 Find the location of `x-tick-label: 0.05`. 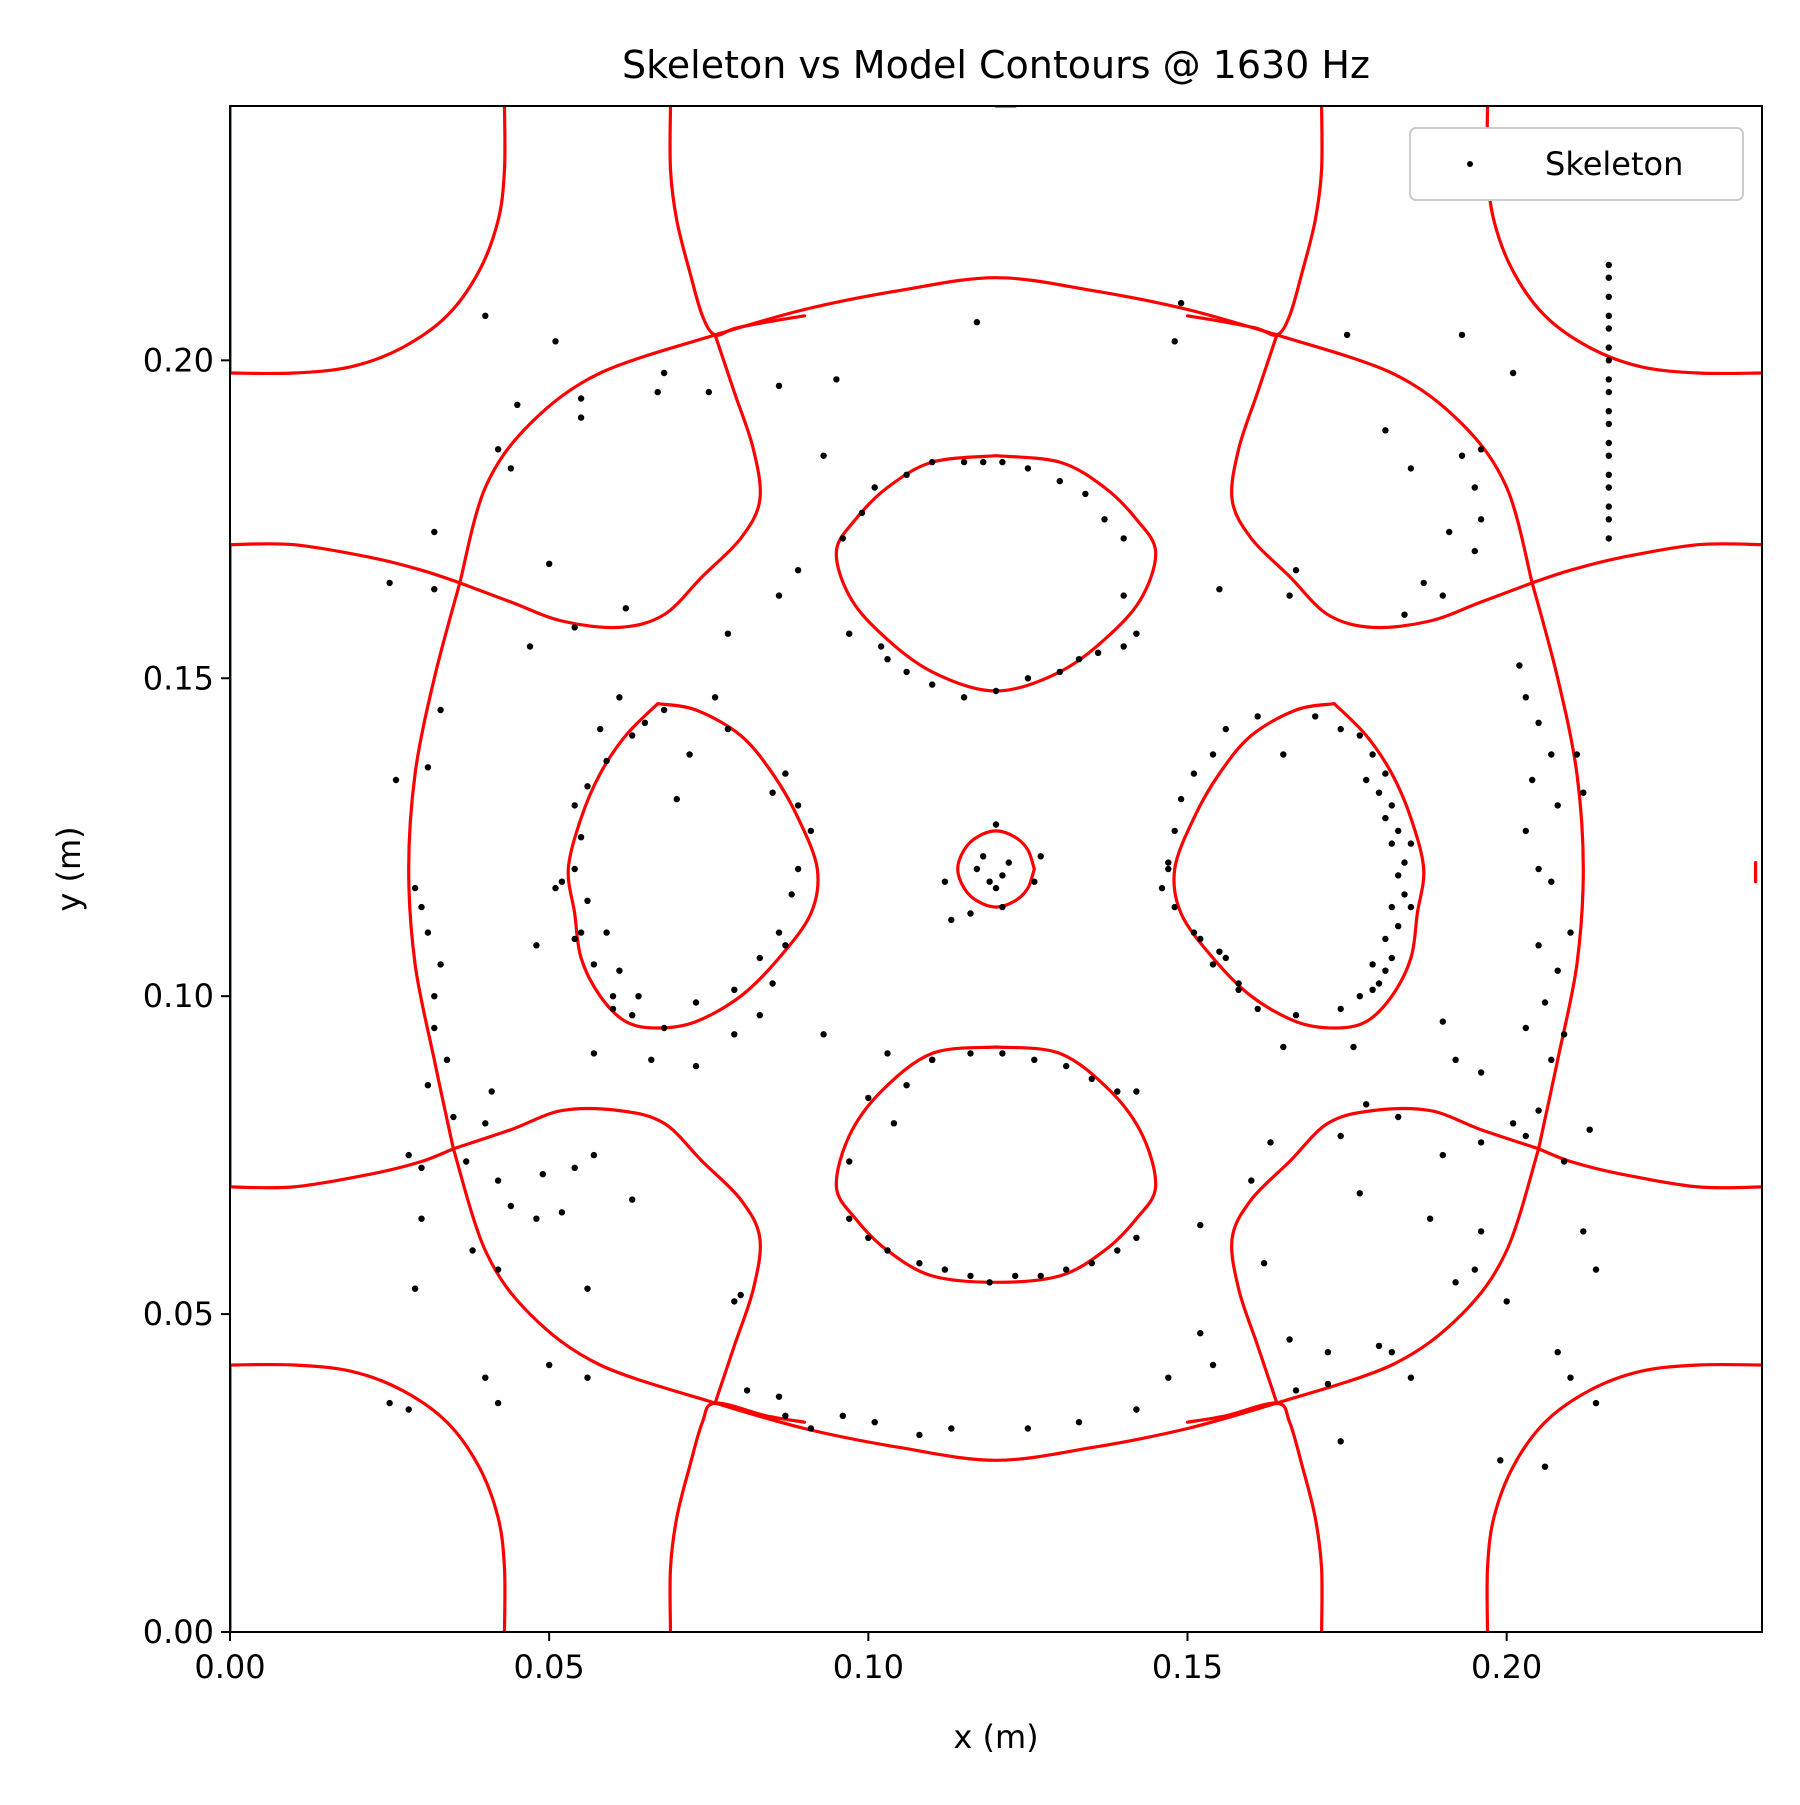

x-tick-label: 0.05 is located at coordinates (549, 1667).